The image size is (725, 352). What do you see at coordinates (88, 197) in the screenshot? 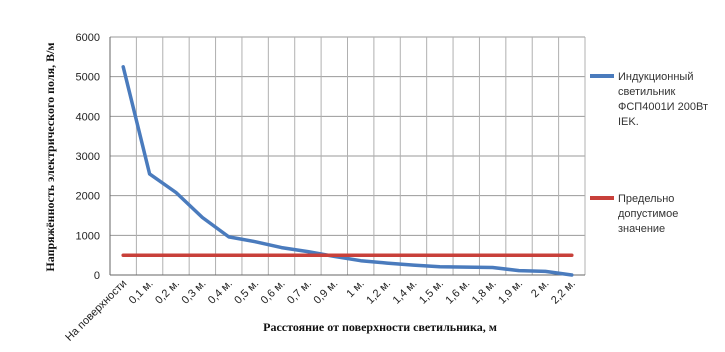
I see `y-tick-label: 2000` at bounding box center [88, 197].